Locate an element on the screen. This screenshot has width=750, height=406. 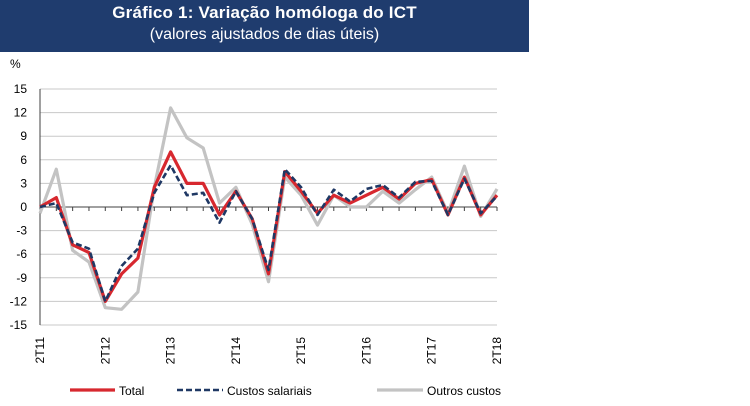
x-tick-label: 2T15 is located at coordinates (301, 351).